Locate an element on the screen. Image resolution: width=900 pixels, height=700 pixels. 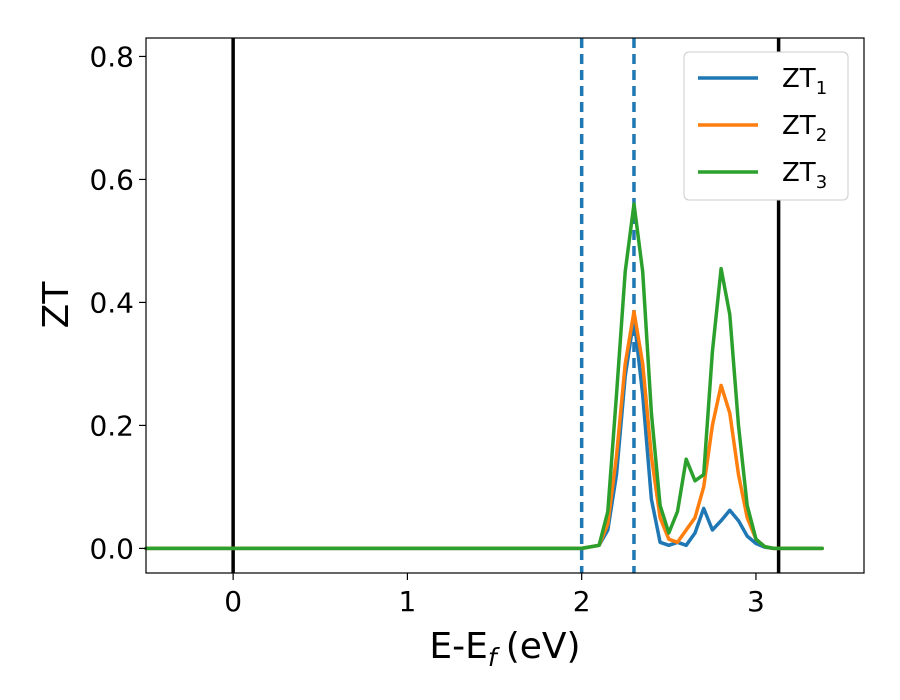
y-axis-ticks: 0.0 0.2 0.4 0.6 0.8 is located at coordinates (117, 302).